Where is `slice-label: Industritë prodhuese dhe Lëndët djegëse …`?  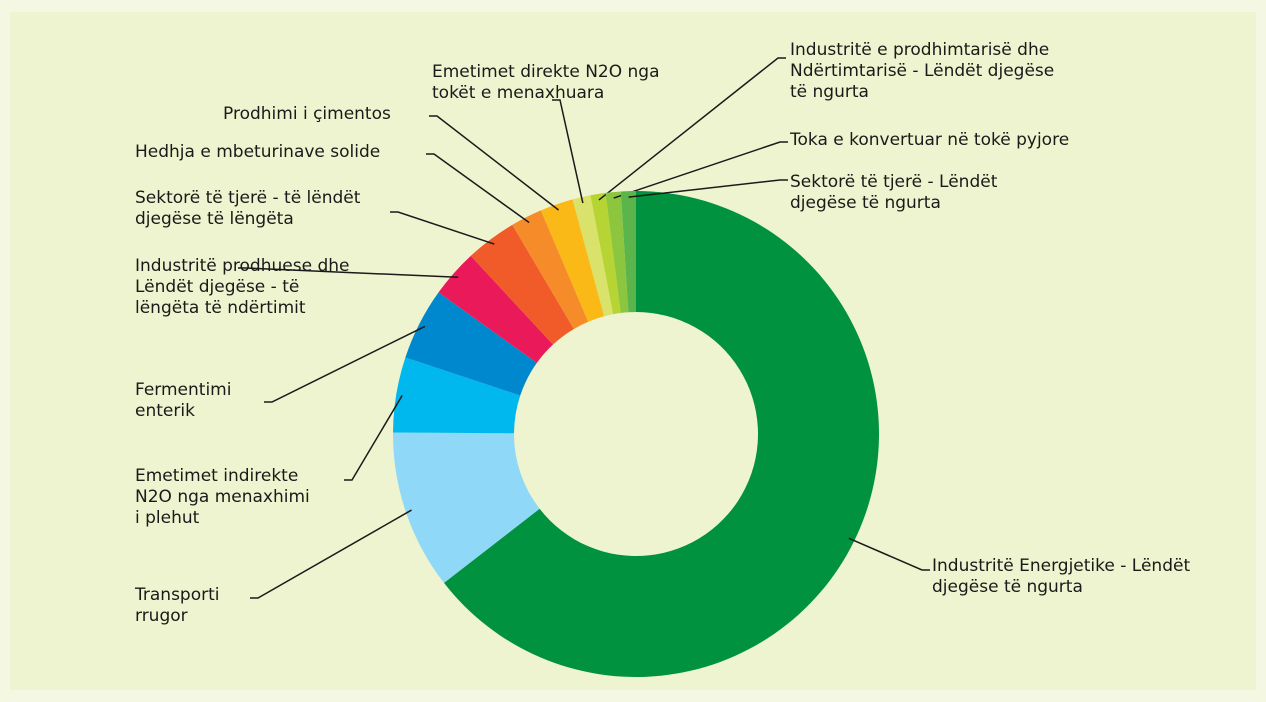
slice-label: Industritë prodhuese dhe Lëndët djegëse … is located at coordinates (242, 287).